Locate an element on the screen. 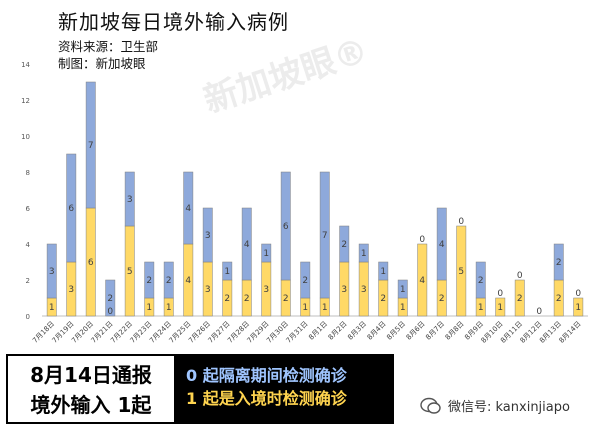 The image size is (601, 434). x-tick-label: 8月4日 is located at coordinates (377, 331).